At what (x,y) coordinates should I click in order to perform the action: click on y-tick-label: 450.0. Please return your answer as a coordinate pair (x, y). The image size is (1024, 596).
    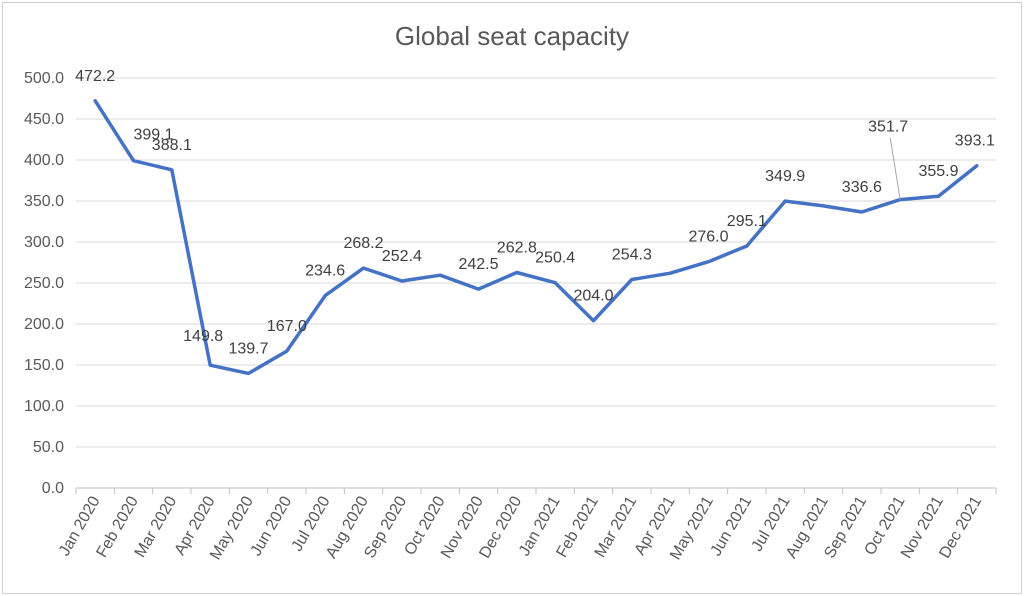
    Looking at the image, I should click on (44, 119).